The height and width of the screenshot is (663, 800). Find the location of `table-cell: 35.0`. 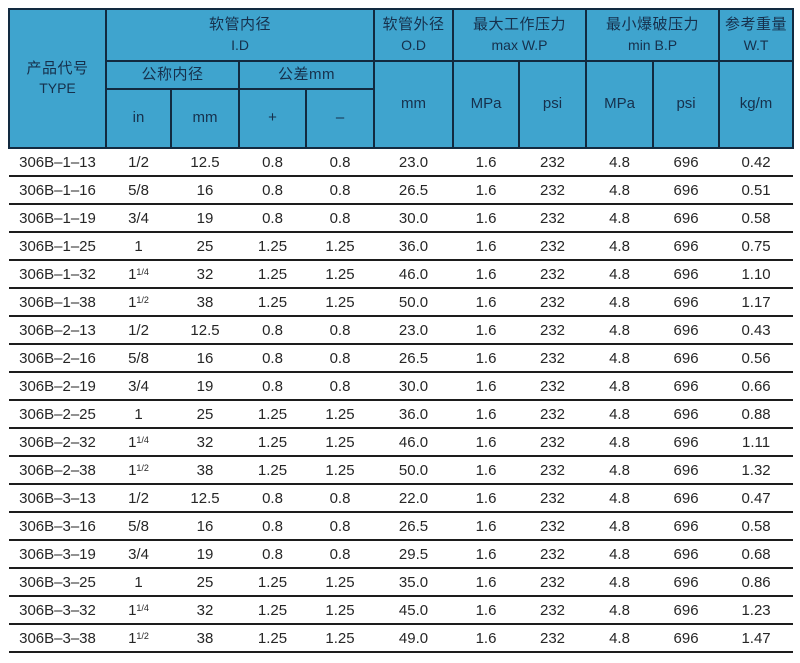

table-cell: 35.0 is located at coordinates (414, 582).